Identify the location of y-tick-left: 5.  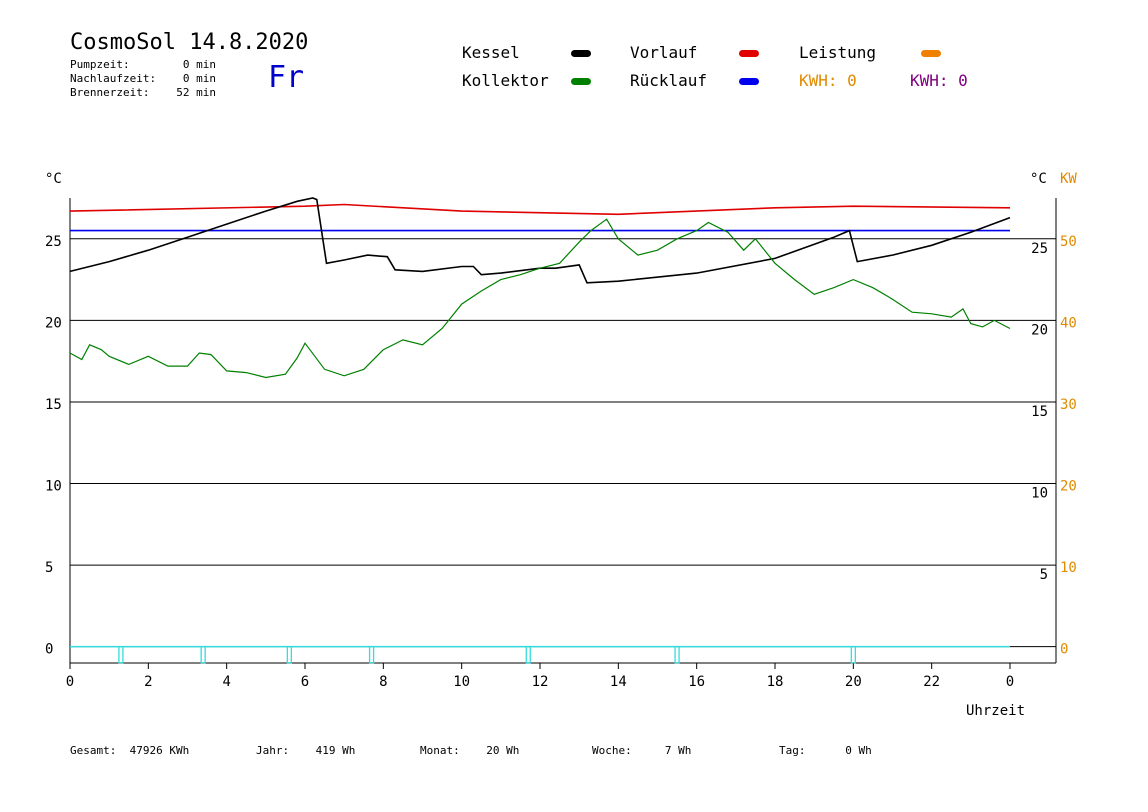
(49, 568).